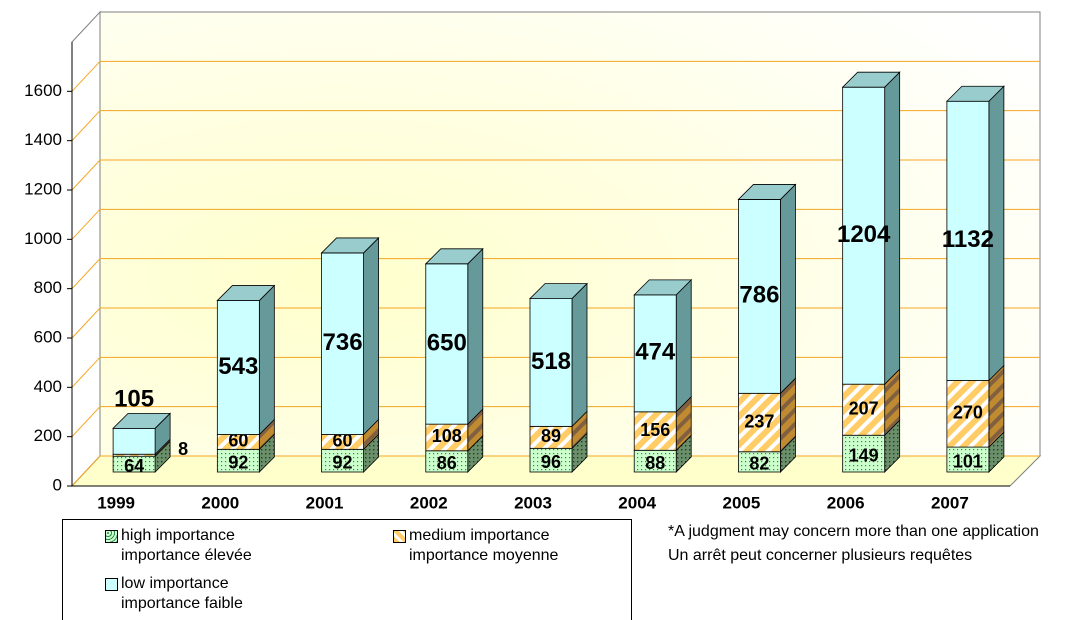 The image size is (1090, 620). I want to click on data-label: 149, so click(864, 455).